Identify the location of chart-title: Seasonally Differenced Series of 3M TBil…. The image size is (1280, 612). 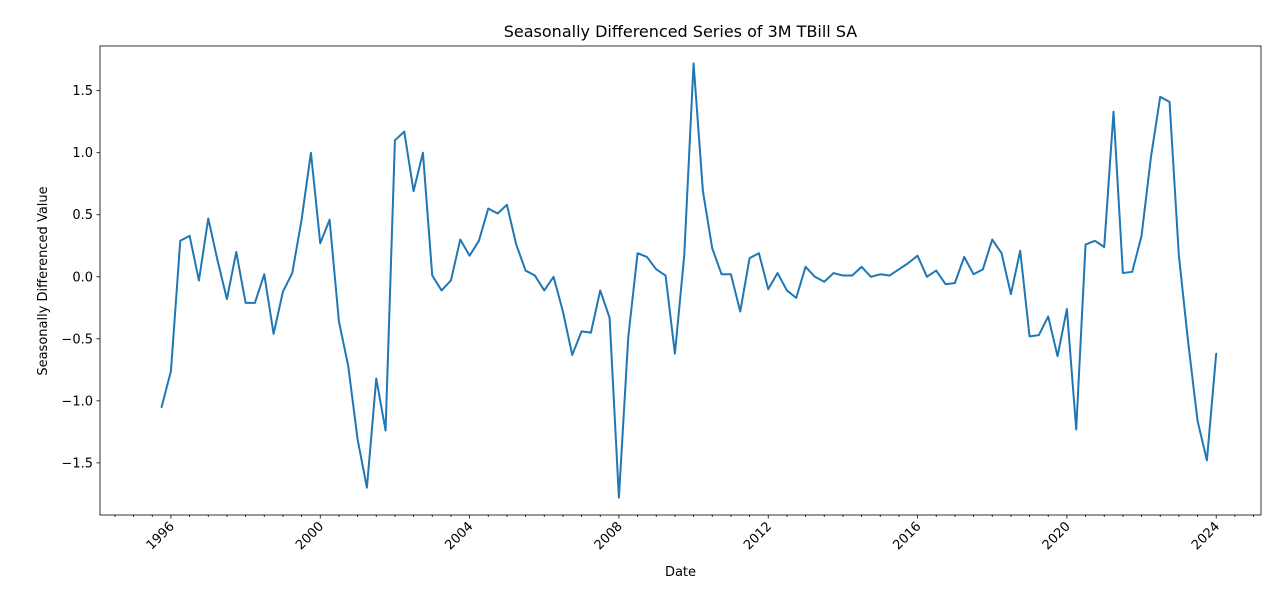
(681, 31).